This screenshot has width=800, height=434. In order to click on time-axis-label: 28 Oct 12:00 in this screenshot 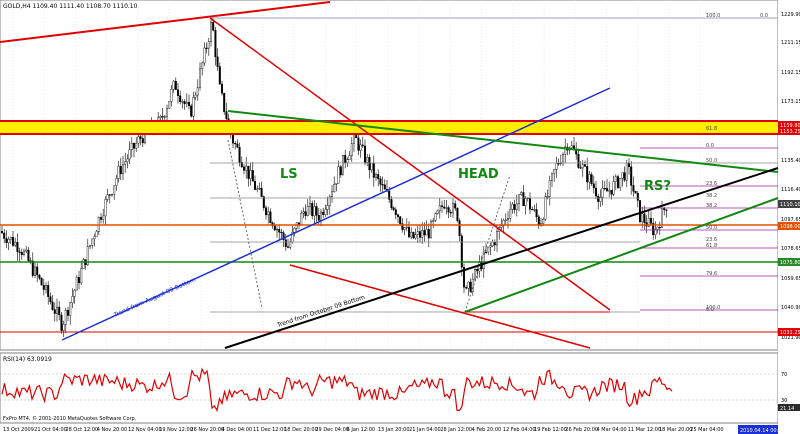, I will do `click(81, 430)`.